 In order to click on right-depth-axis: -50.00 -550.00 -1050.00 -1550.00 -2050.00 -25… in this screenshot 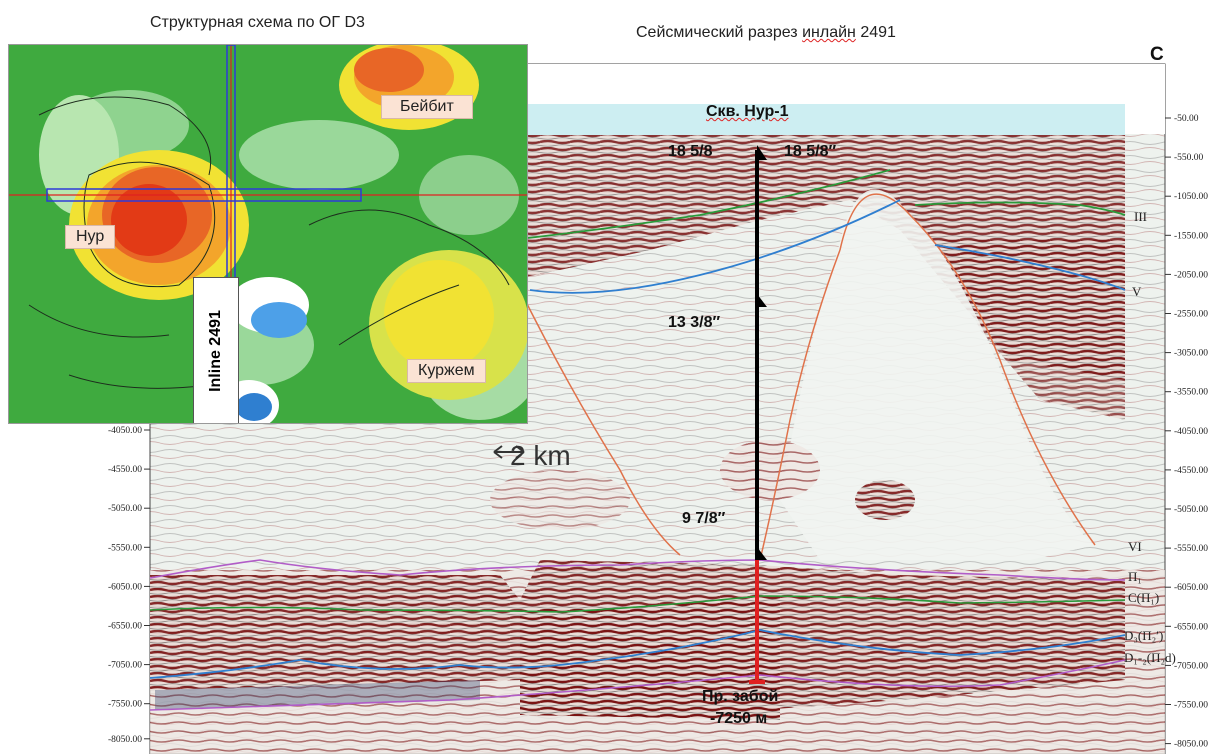, I will do `click(1186, 432)`.